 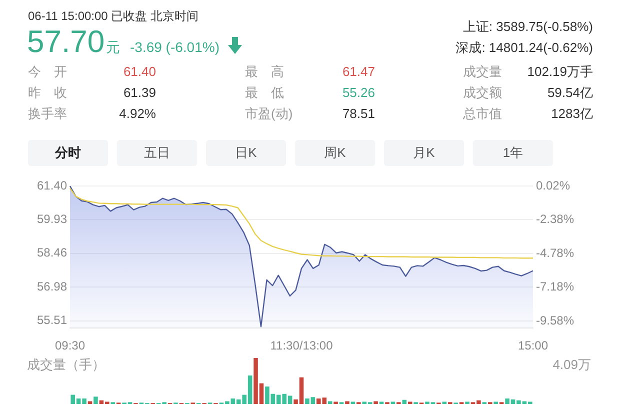 What do you see at coordinates (113, 16) in the screenshot?
I see `text: 06-11 15:00:00 已收盘 北京时间` at bounding box center [113, 16].